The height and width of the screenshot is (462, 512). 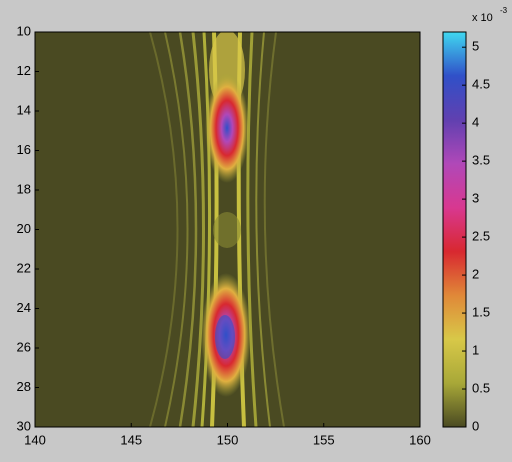 I want to click on x-tick-label: 145, so click(x=131, y=439).